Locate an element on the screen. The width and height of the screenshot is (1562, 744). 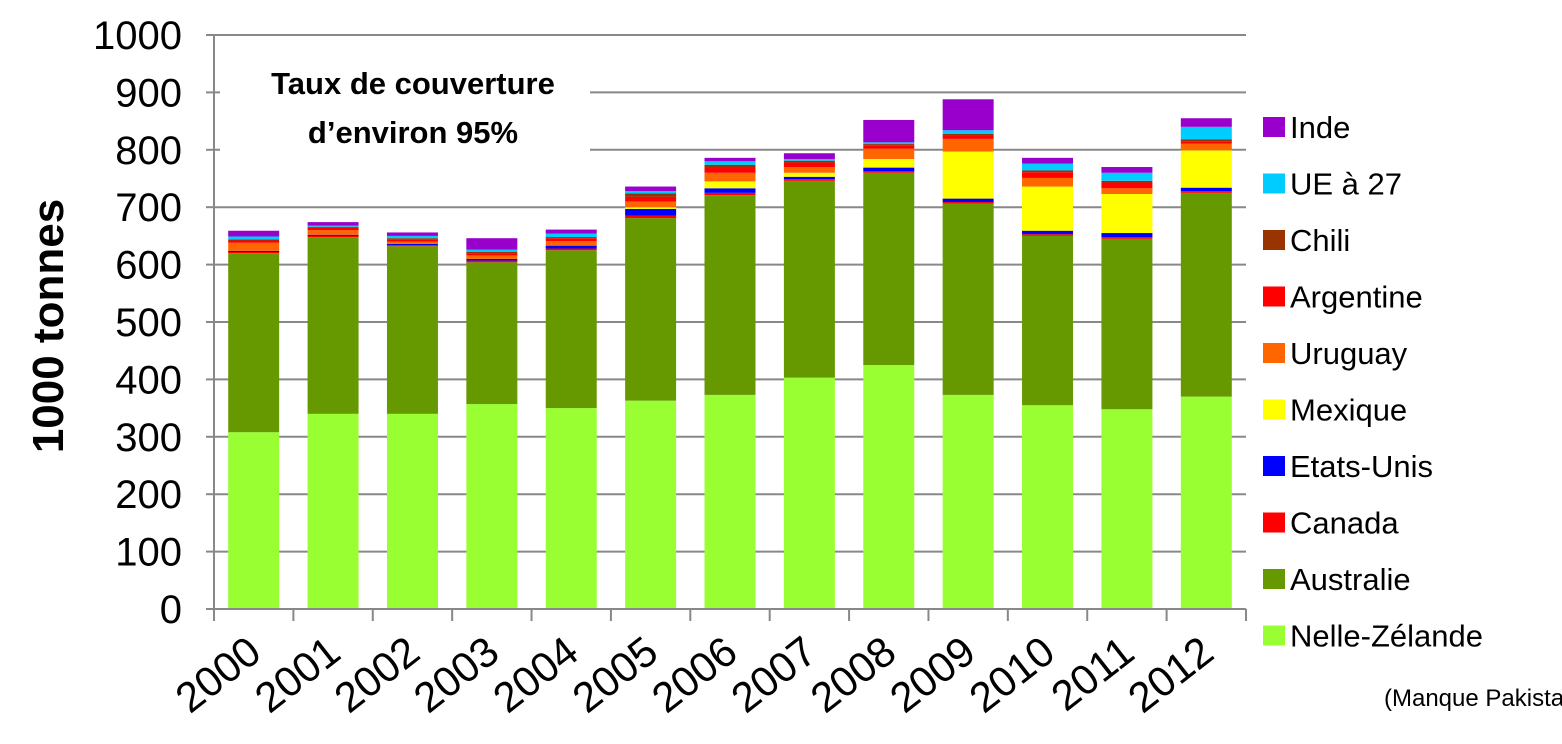
x-tick-label: 2011 is located at coordinates (1092, 673).